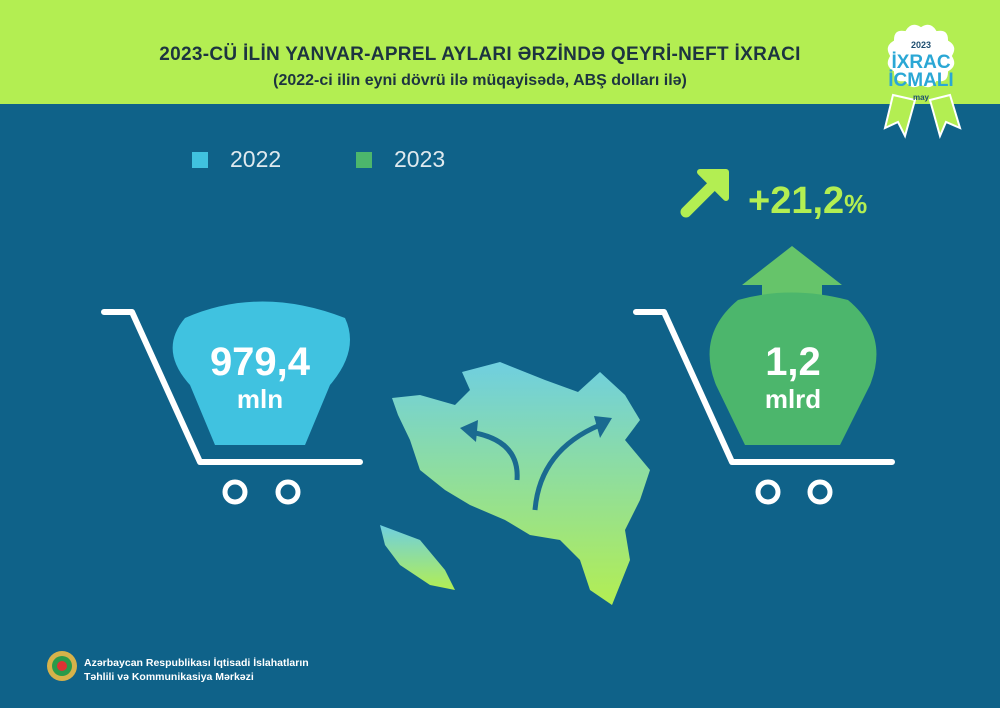 This screenshot has height=708, width=1000. I want to click on value-label-2022: 979,4 mln, so click(260, 377).